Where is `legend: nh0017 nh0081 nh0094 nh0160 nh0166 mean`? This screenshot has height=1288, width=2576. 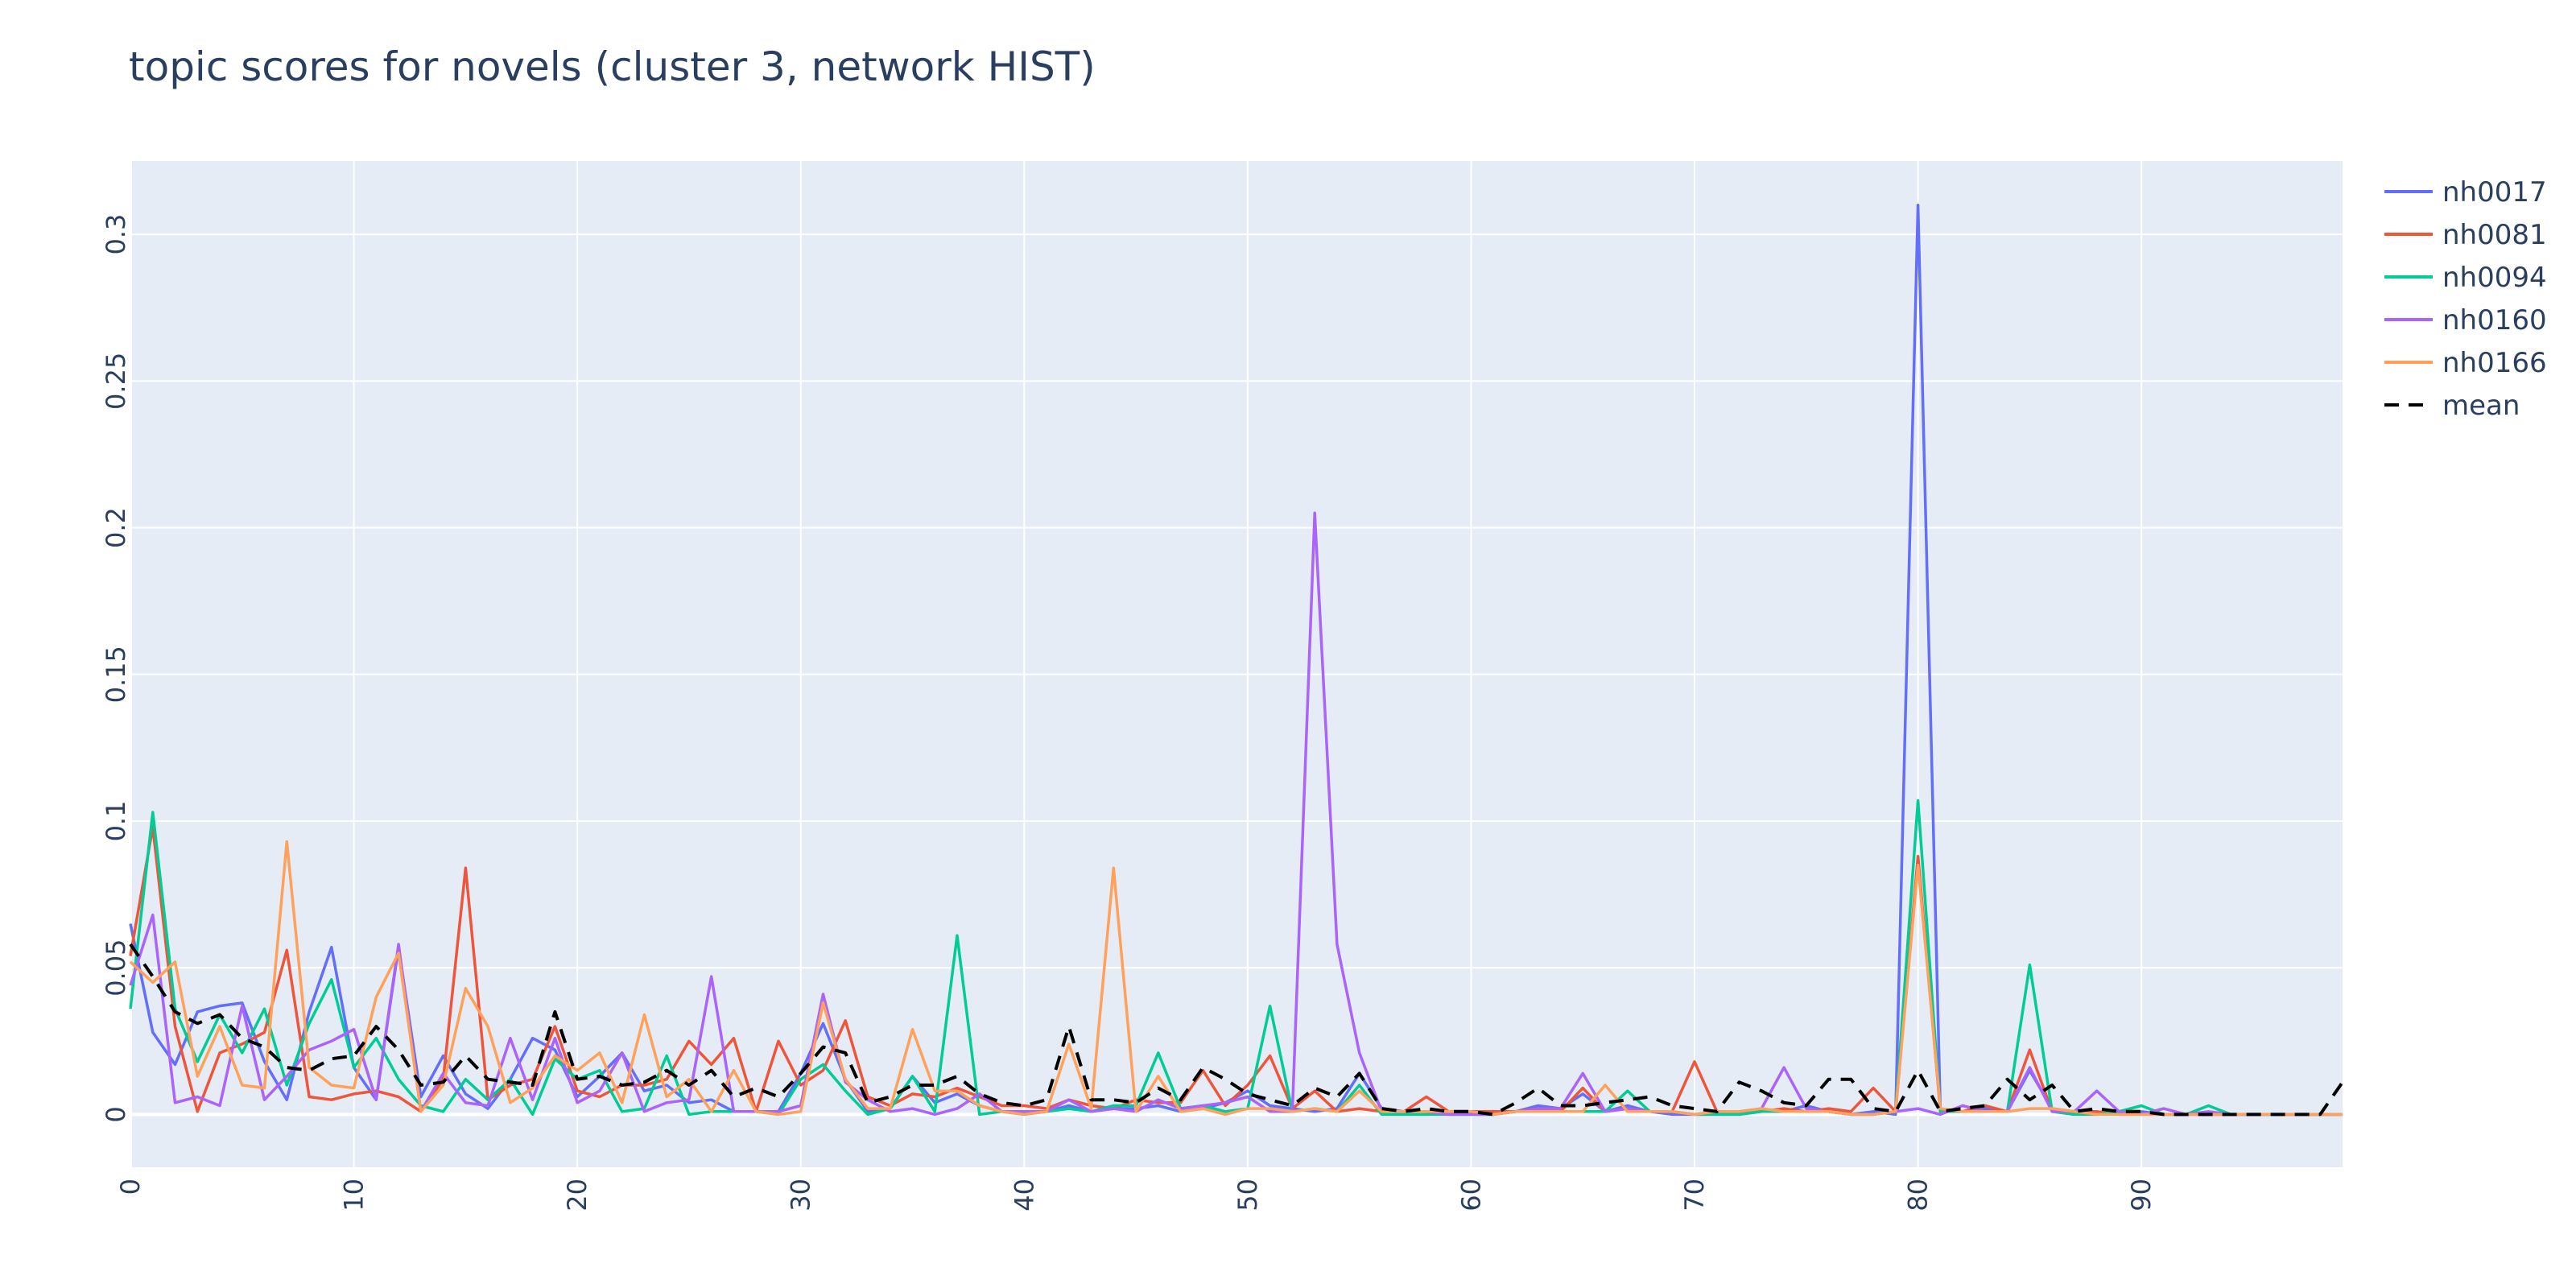
legend: nh0017 nh0081 nh0094 nh0160 nh0166 mean is located at coordinates (2465, 299).